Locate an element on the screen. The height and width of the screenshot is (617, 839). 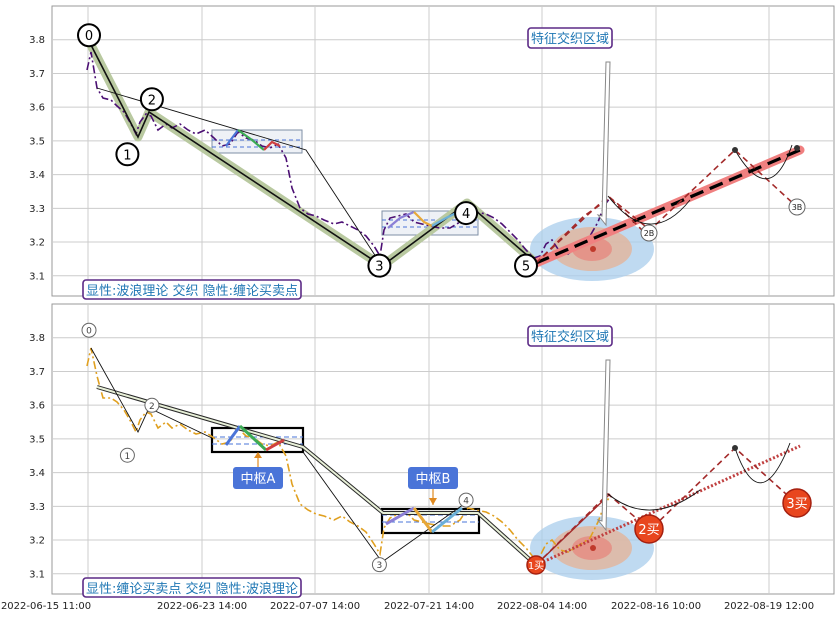
x-tick-label: 2022-06-23 14:00 is located at coordinates (202, 606).